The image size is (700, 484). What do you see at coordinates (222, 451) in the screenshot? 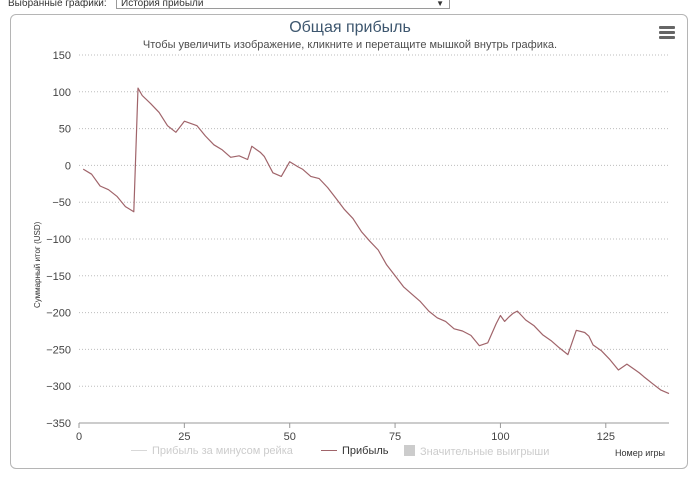
I see `legend-label: Прибыль за минусом рейка` at bounding box center [222, 451].